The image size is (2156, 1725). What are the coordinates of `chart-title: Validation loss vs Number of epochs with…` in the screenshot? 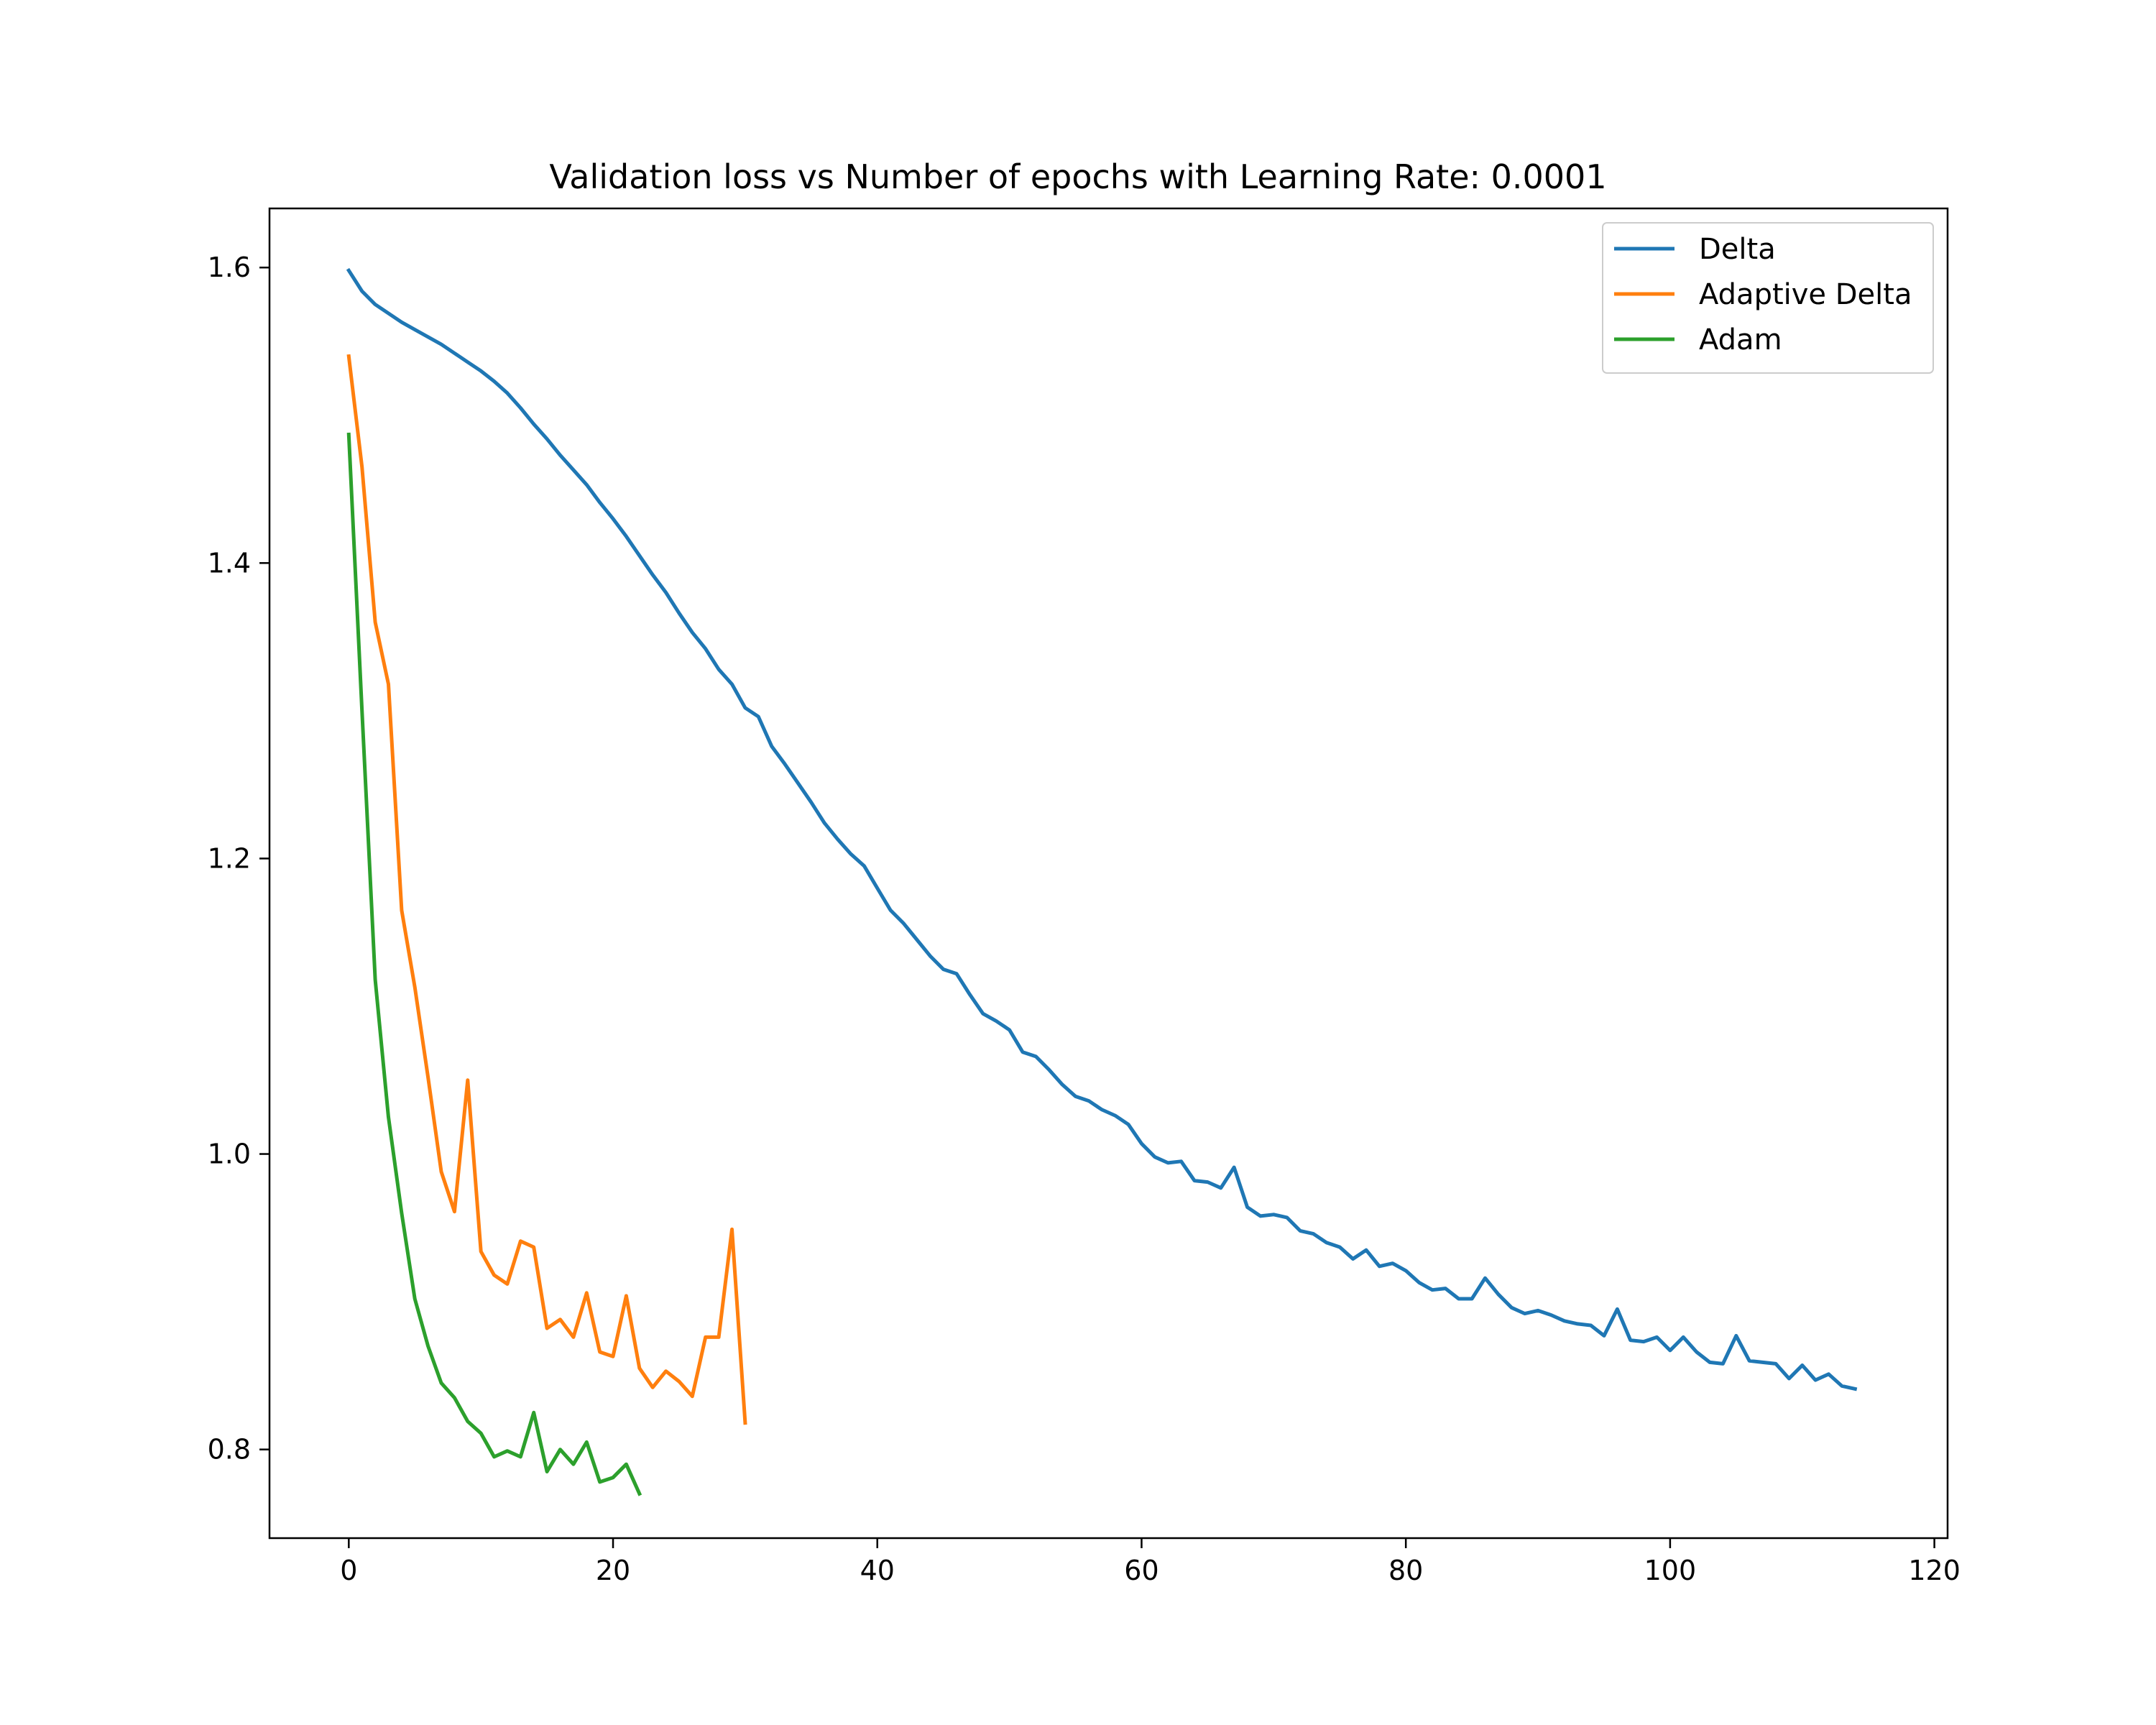 It's located at (1077, 176).